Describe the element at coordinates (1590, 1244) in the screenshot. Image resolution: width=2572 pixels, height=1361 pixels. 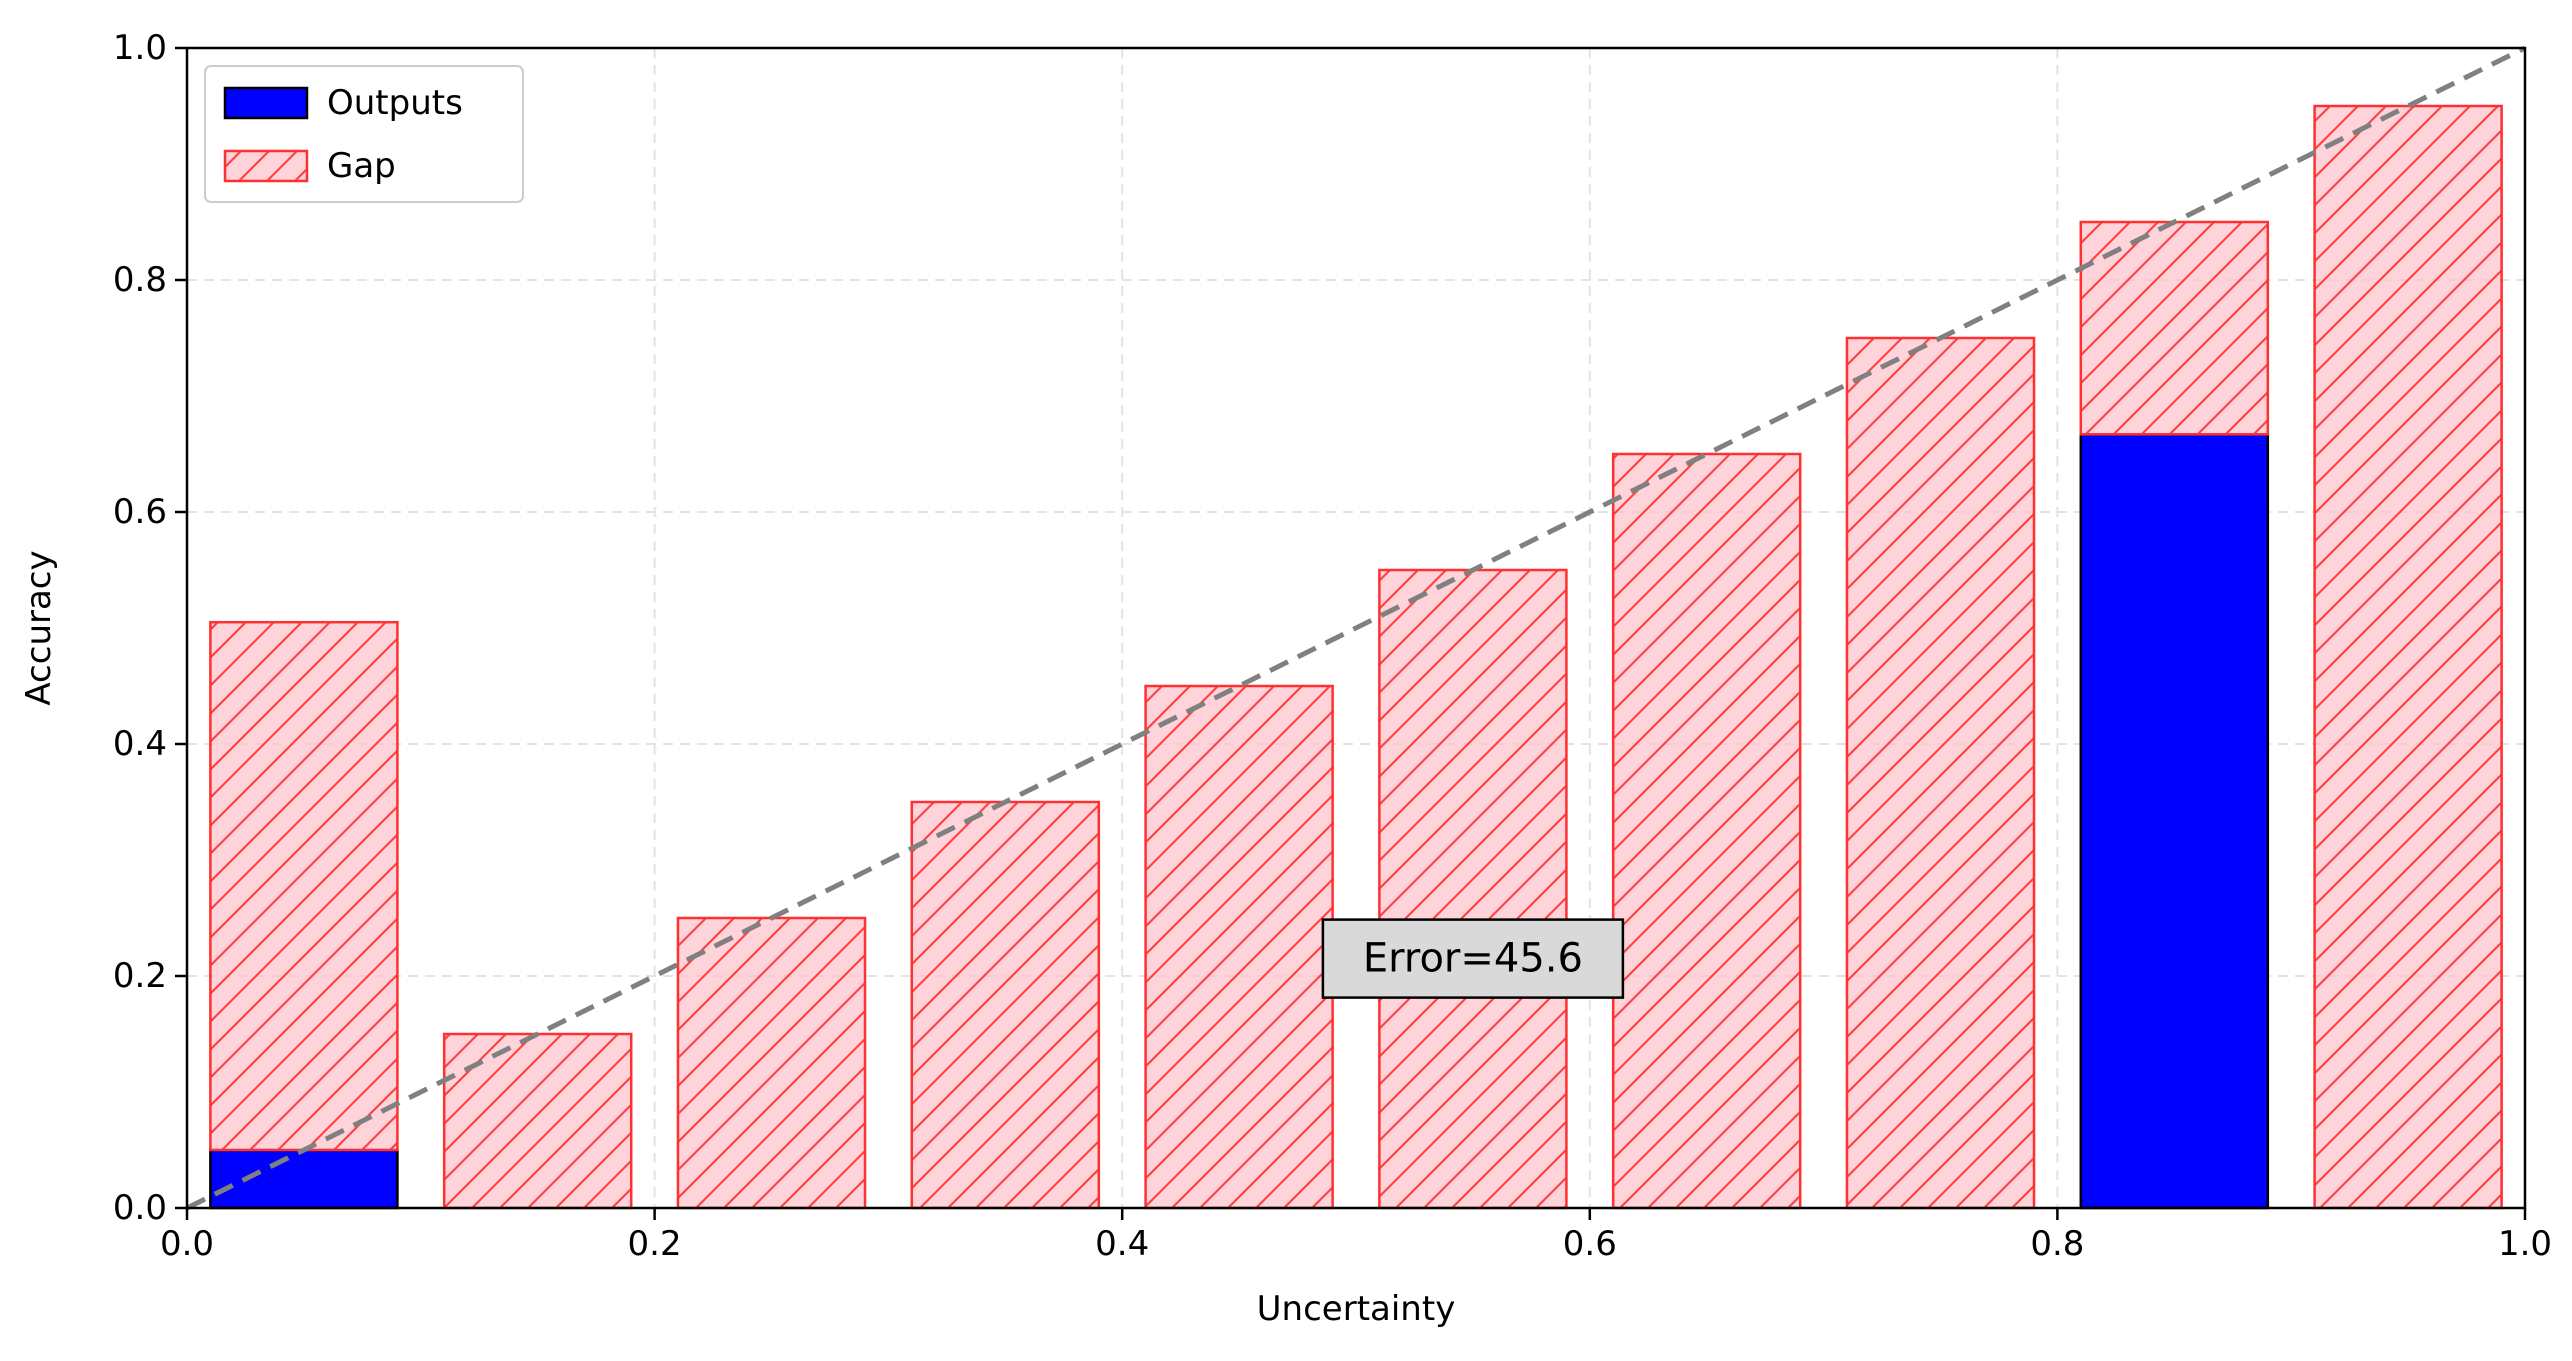
I see `x-tick-label-3: 0.6` at that location.